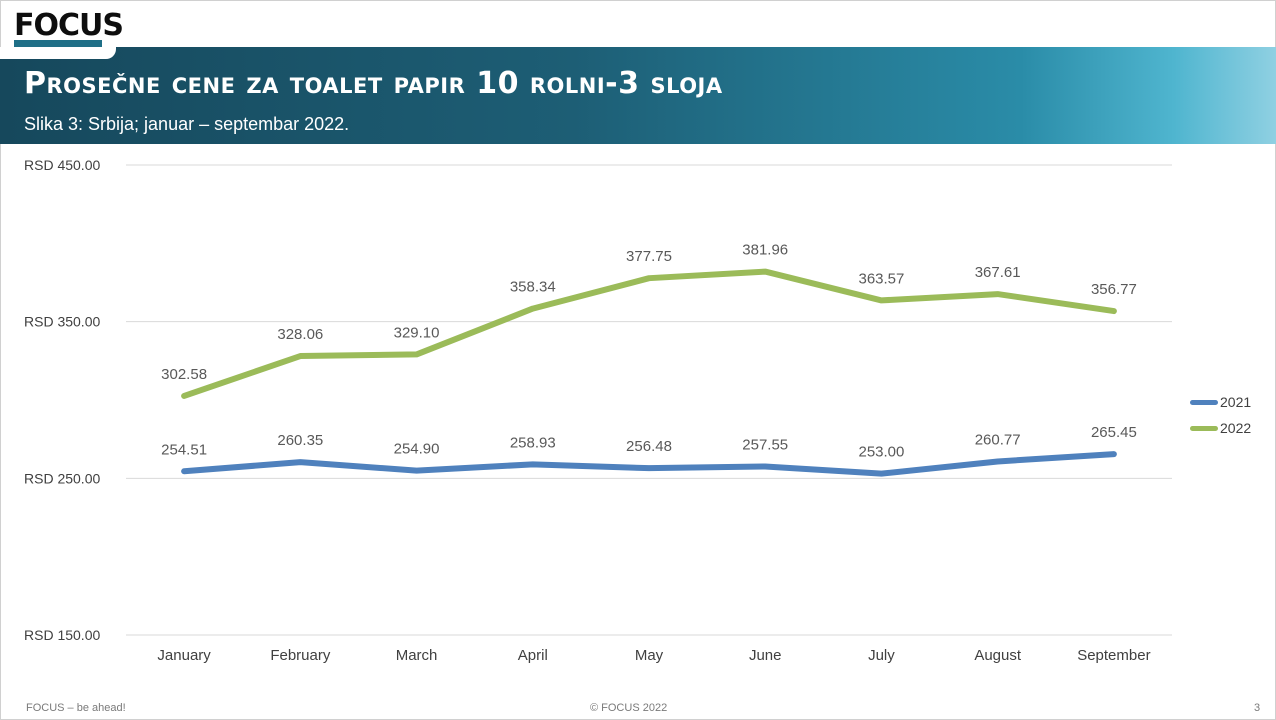 This screenshot has height=720, width=1276. I want to click on legend-item-2022: 2022, so click(1220, 428).